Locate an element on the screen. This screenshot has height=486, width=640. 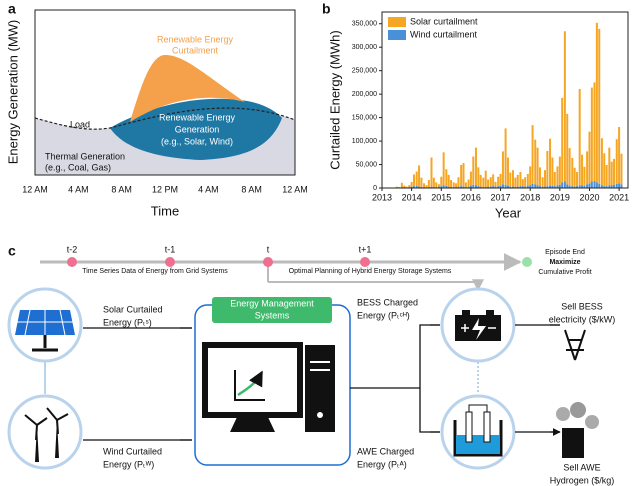
y-tick-label: 250,000 is located at coordinates (364, 71).